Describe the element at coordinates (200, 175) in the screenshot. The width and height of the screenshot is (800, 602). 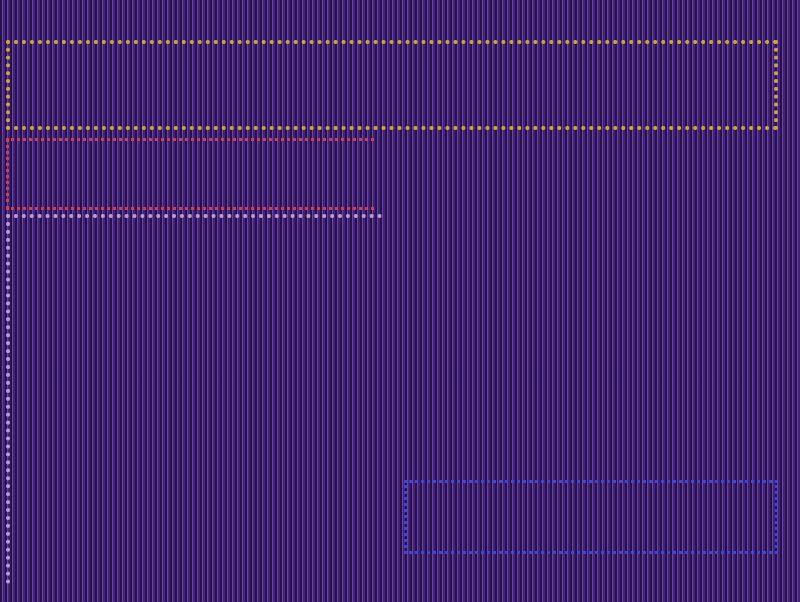
I see `player-name` at that location.